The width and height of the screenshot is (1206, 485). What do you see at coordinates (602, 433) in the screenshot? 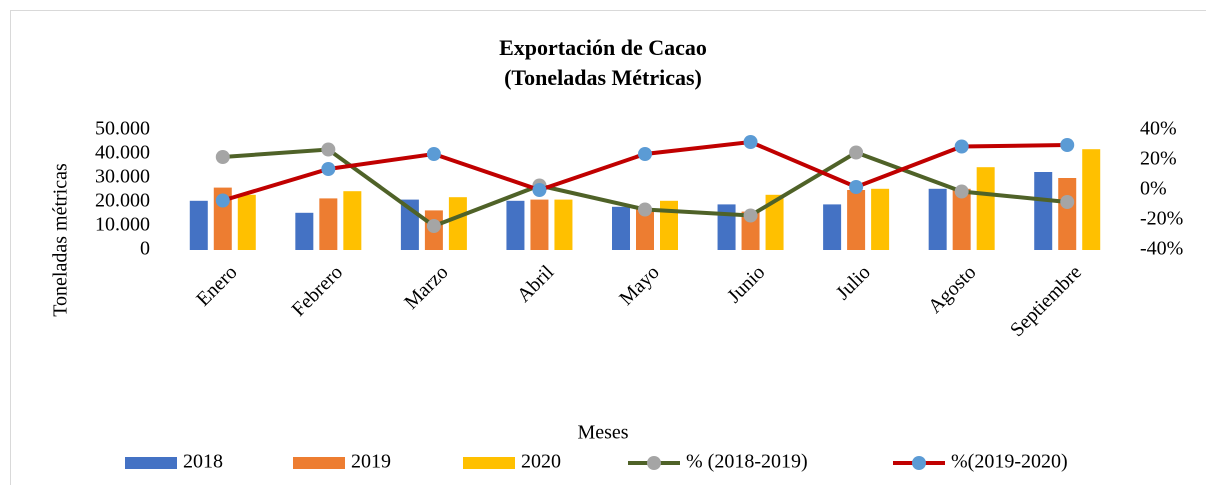
I see `x-axis-label: Meses` at bounding box center [602, 433].